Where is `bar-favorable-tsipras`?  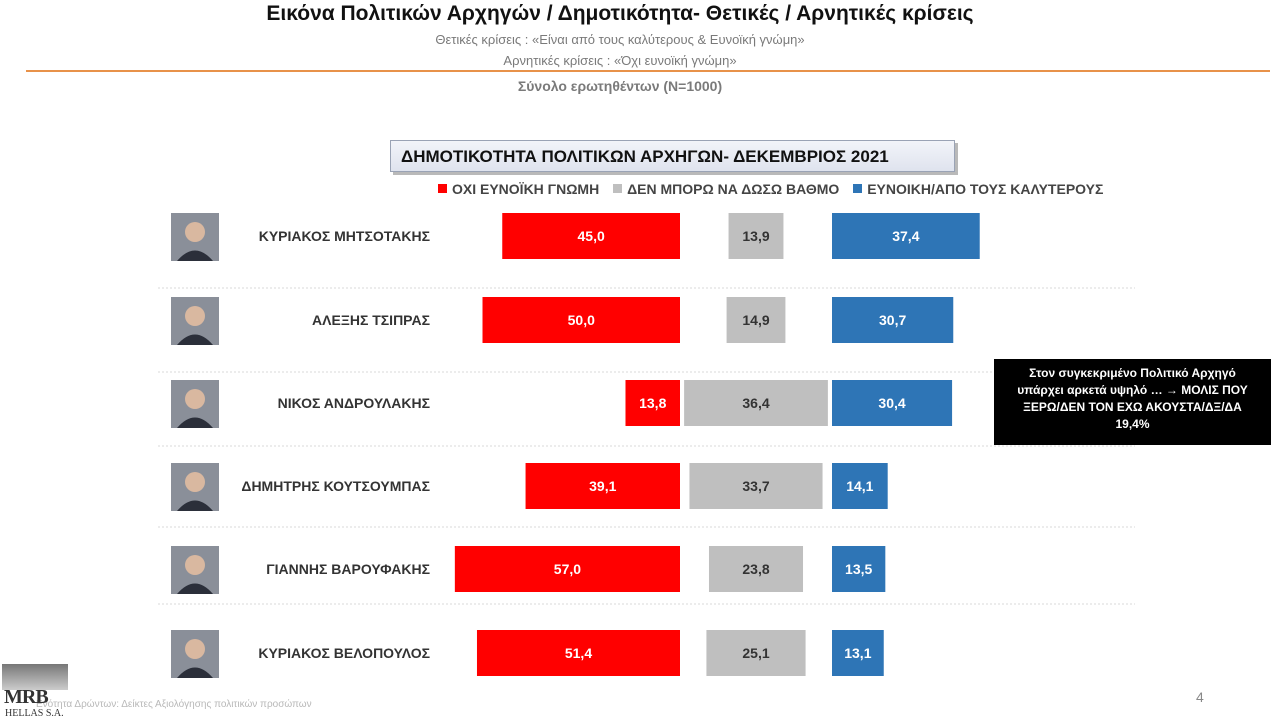 bar-favorable-tsipras is located at coordinates (893, 320).